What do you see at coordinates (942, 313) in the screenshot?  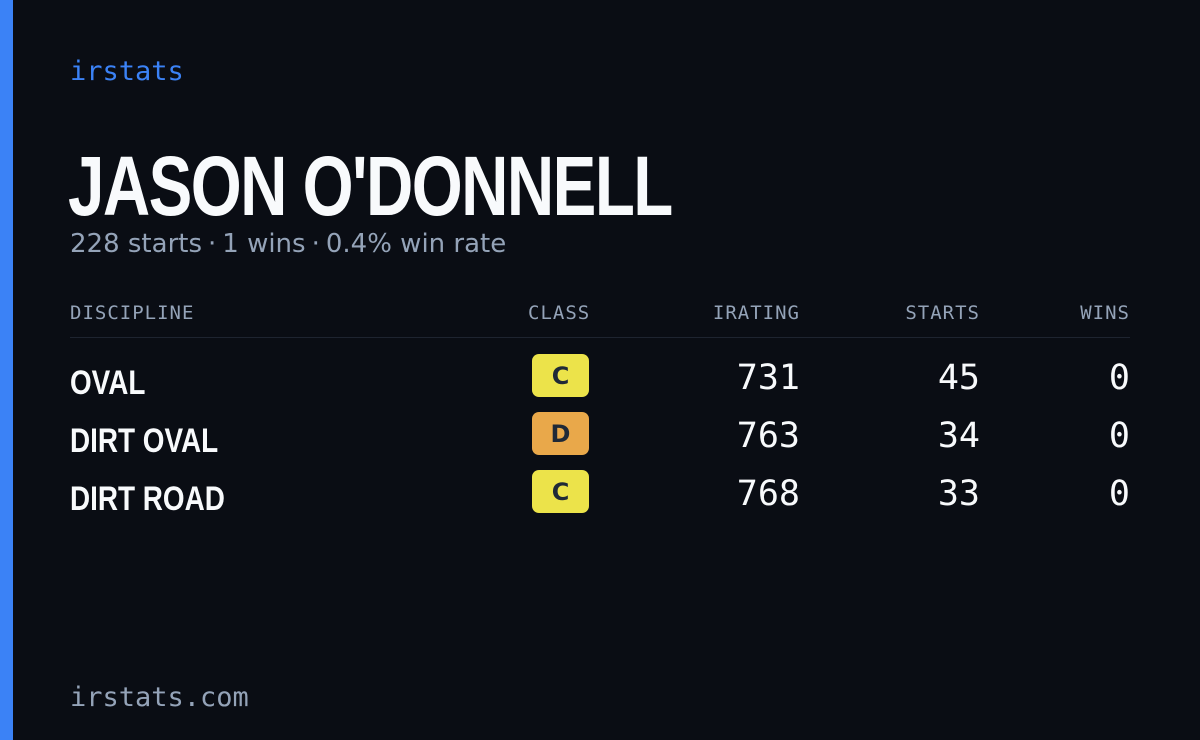 I see `header-starts: STARTS` at bounding box center [942, 313].